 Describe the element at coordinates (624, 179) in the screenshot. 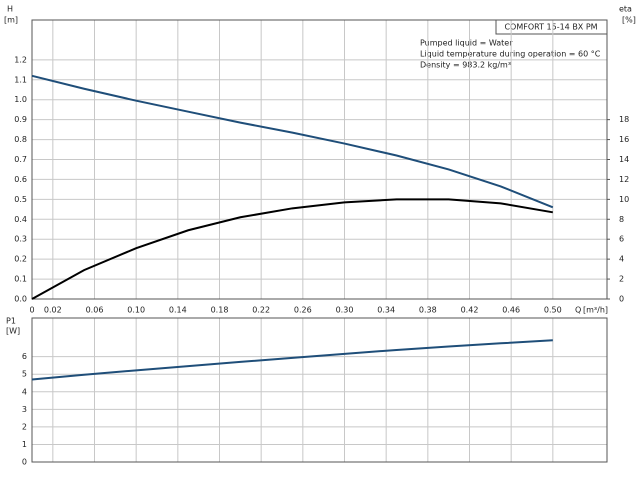

I see `y2-tick-label: 12` at that location.